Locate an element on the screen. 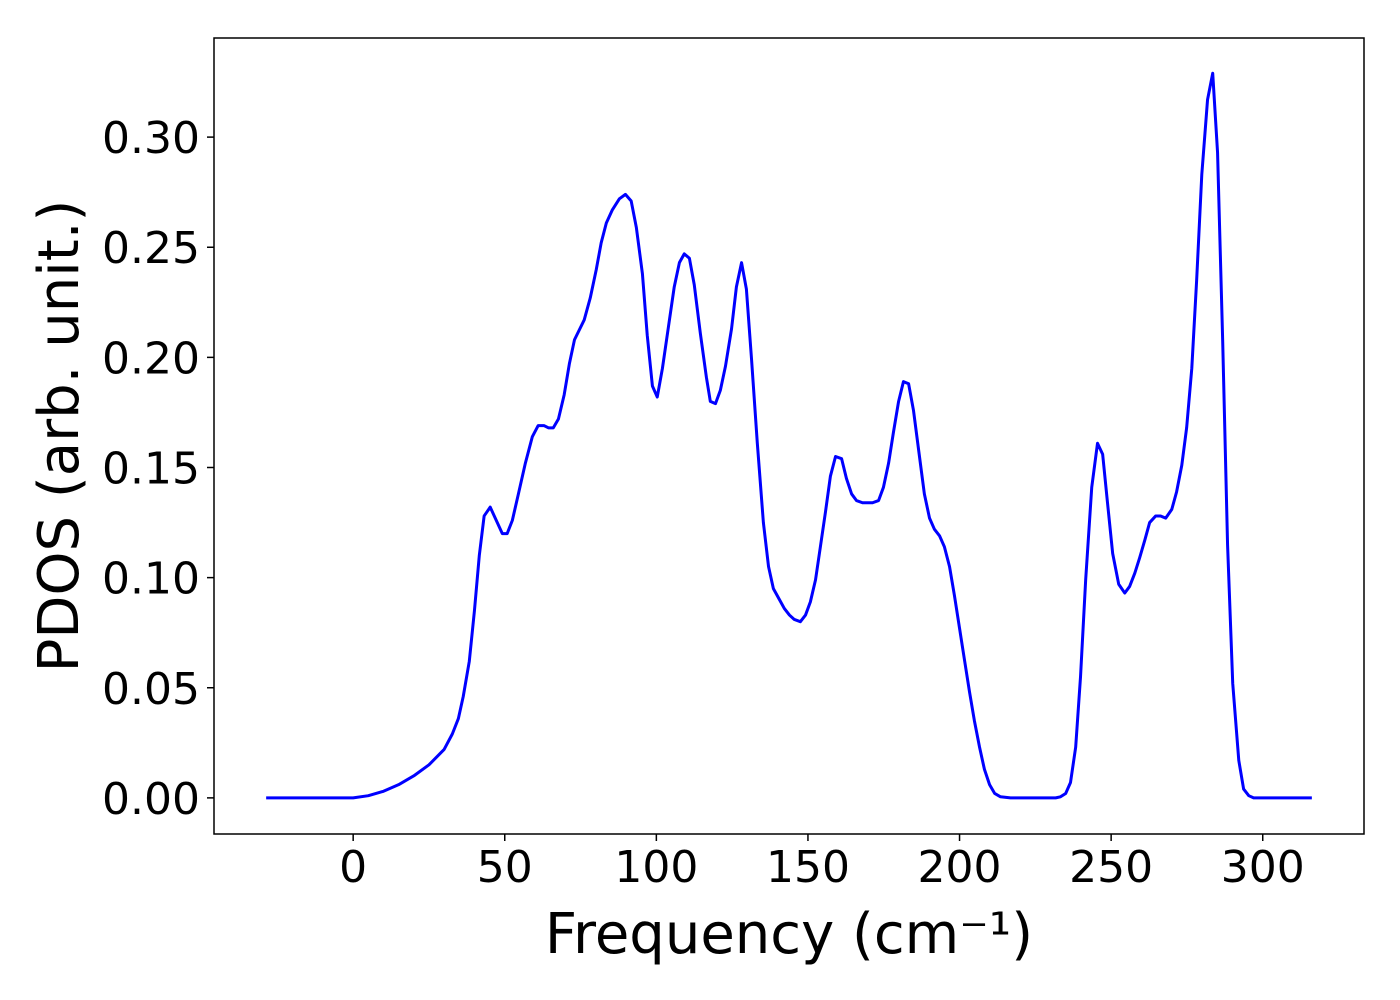  y-tick-label: 0.10 is located at coordinates (151, 579).